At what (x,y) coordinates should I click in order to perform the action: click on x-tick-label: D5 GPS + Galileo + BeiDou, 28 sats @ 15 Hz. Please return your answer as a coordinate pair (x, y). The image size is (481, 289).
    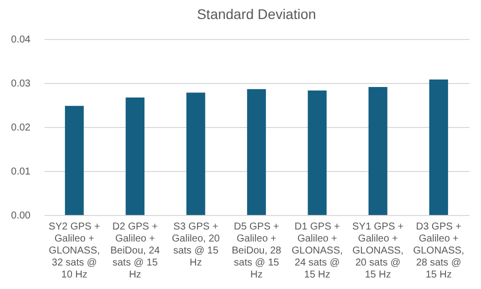
    Looking at the image, I should click on (257, 251).